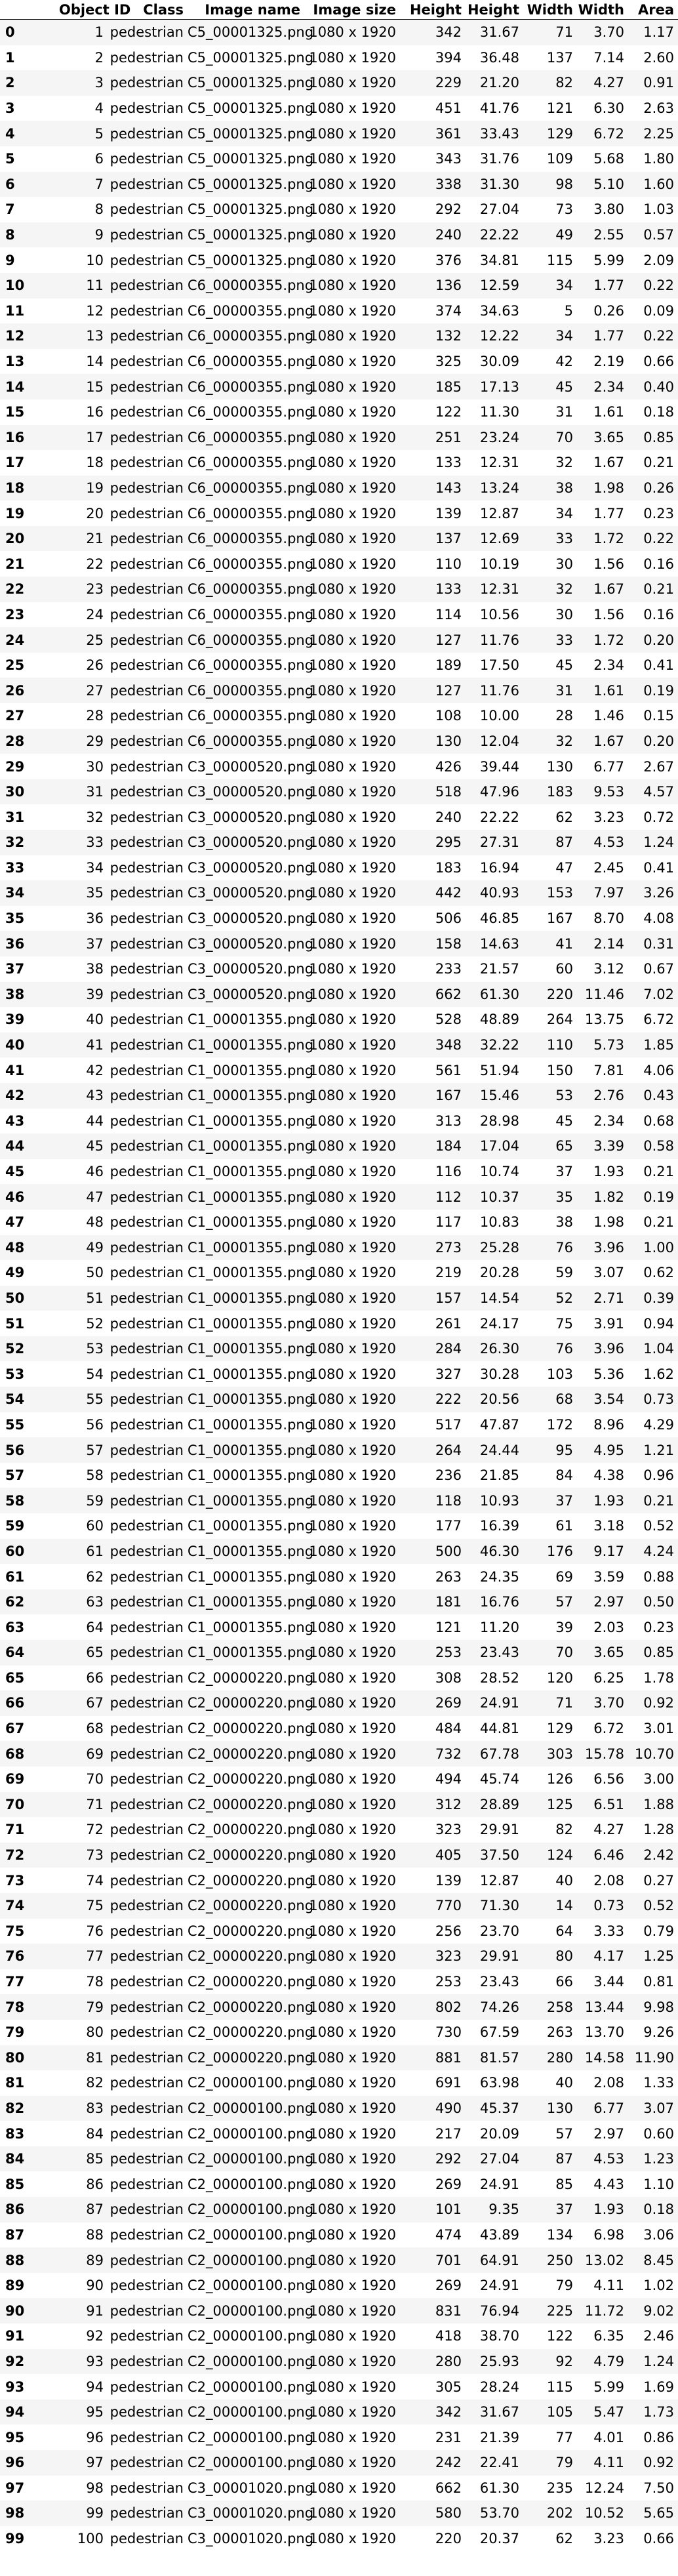  What do you see at coordinates (95, 1374) in the screenshot?
I see `table-cell-object-id: 54` at bounding box center [95, 1374].